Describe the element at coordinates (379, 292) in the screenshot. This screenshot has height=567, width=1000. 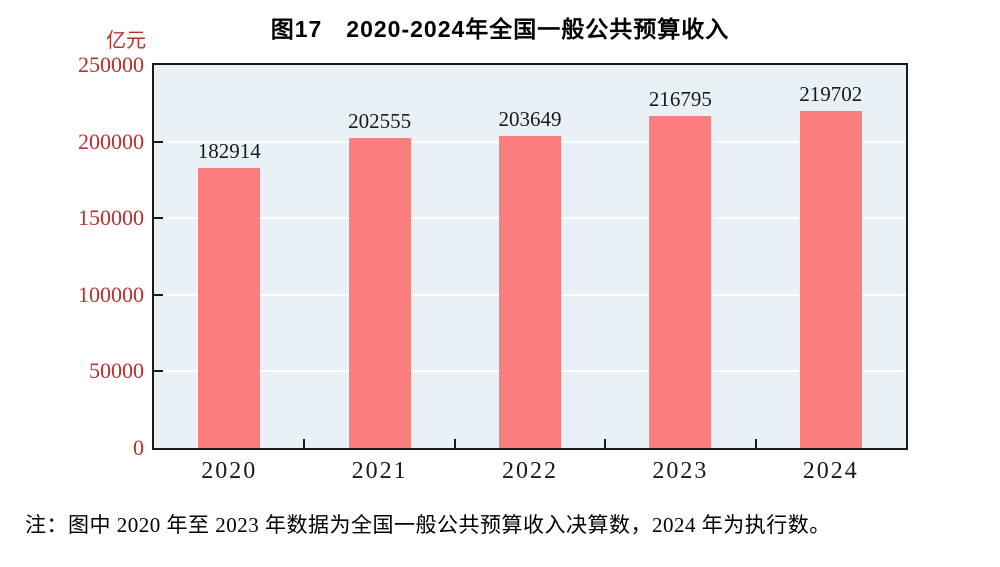
I see `bar-2021` at that location.